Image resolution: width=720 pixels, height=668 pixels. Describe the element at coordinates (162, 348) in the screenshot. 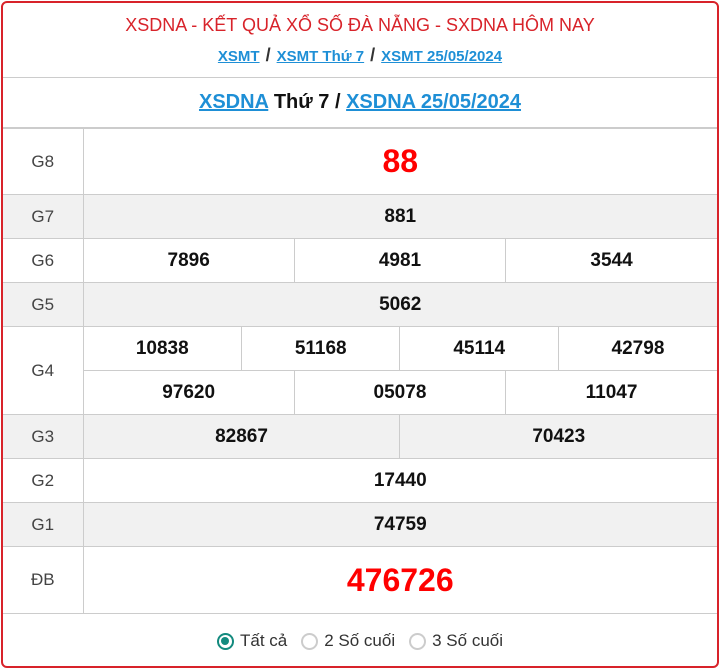

I see `prize-value: 10838` at that location.